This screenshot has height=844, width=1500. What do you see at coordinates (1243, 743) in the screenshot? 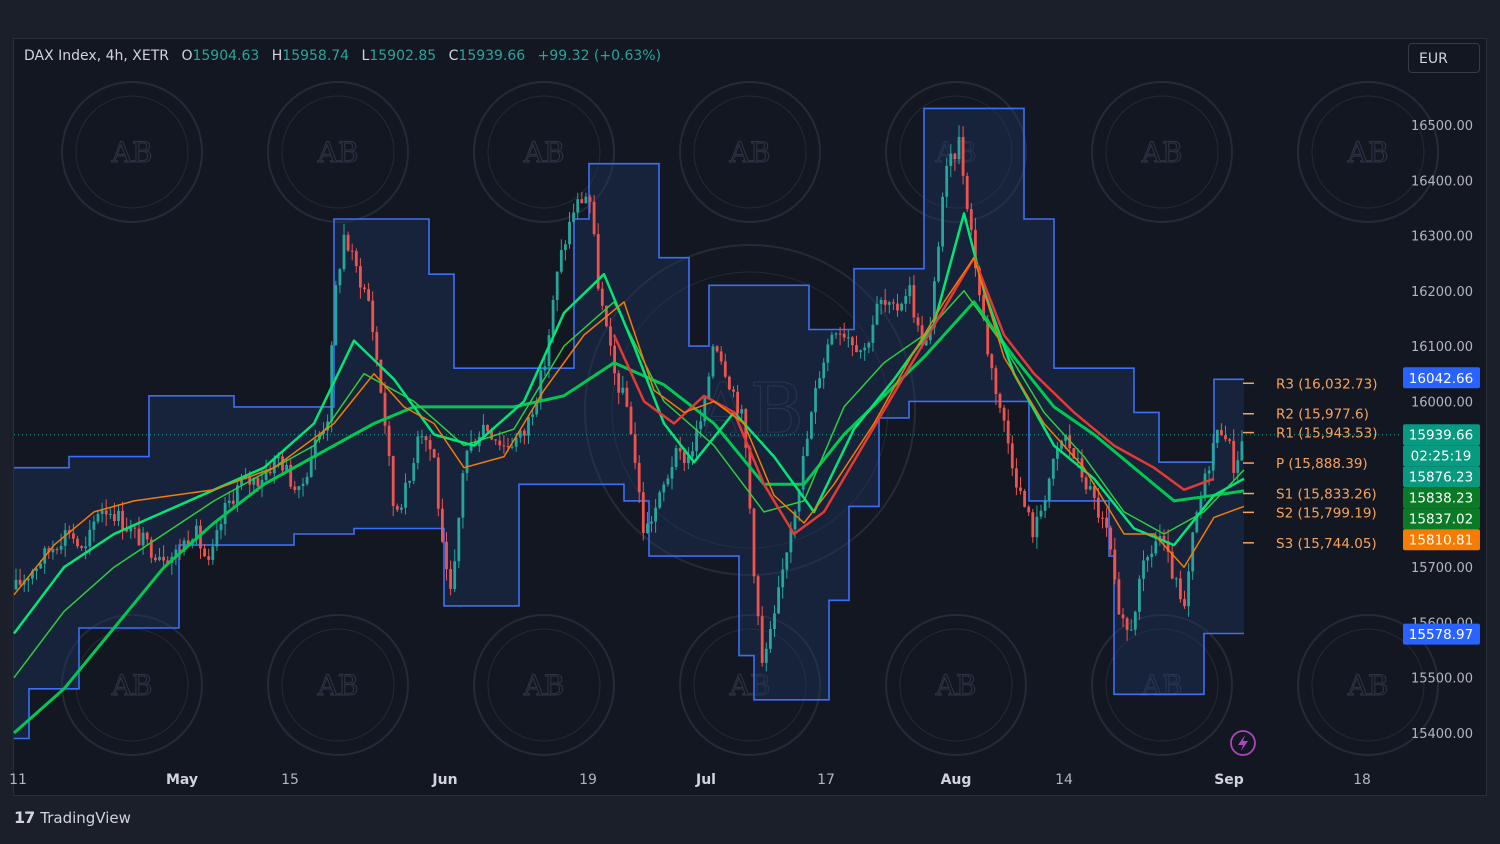
I see `lightning-icon` at bounding box center [1243, 743].